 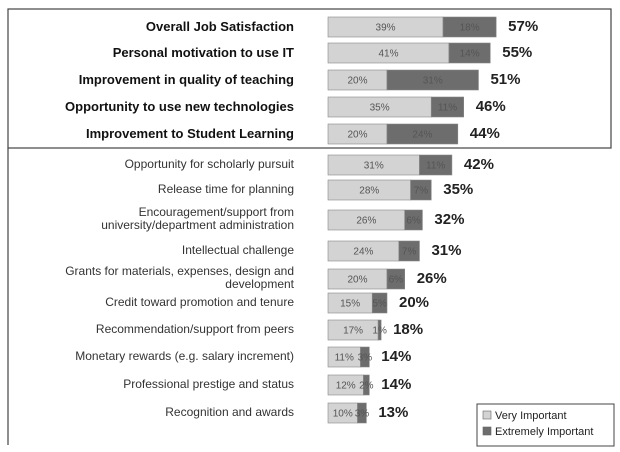 I want to click on category-label: Improvement to Student Learning, so click(x=189, y=133).